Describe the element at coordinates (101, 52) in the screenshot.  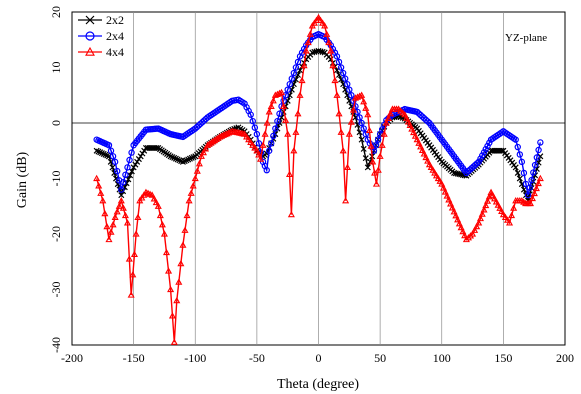
I see `legend-item-4x4: 4x4` at that location.